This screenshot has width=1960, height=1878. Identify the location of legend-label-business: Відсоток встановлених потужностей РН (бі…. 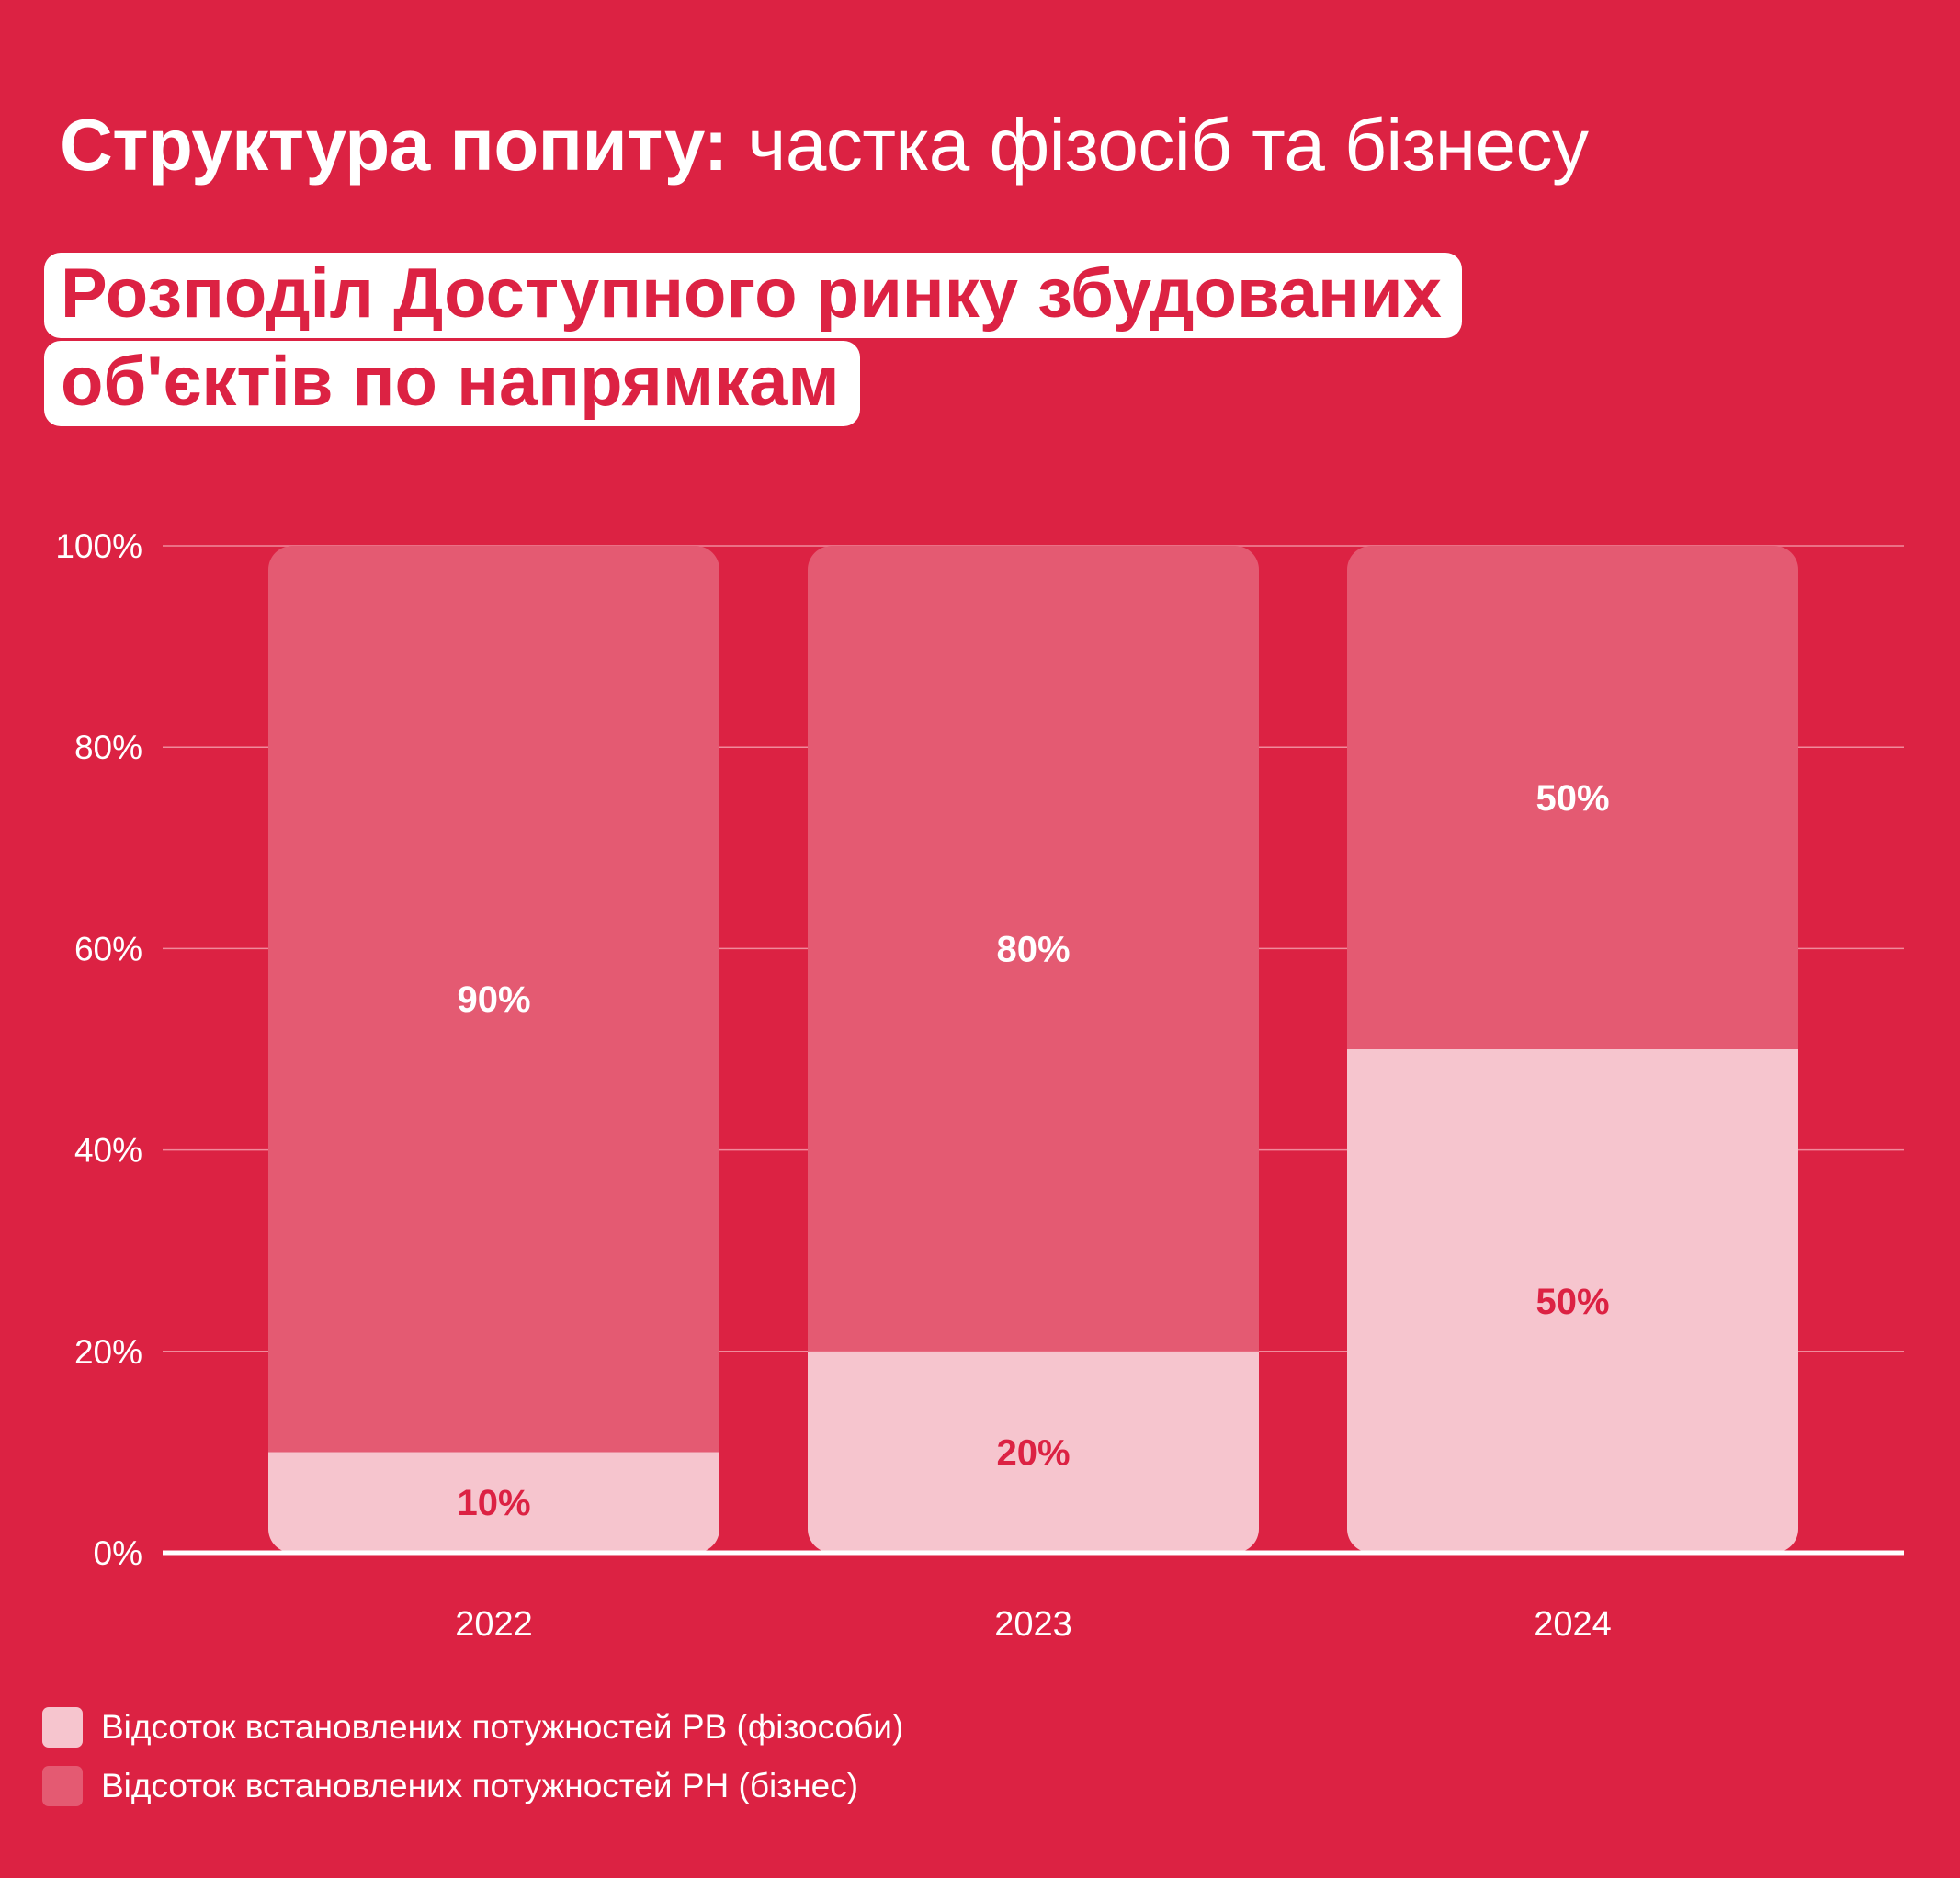
(480, 1785).